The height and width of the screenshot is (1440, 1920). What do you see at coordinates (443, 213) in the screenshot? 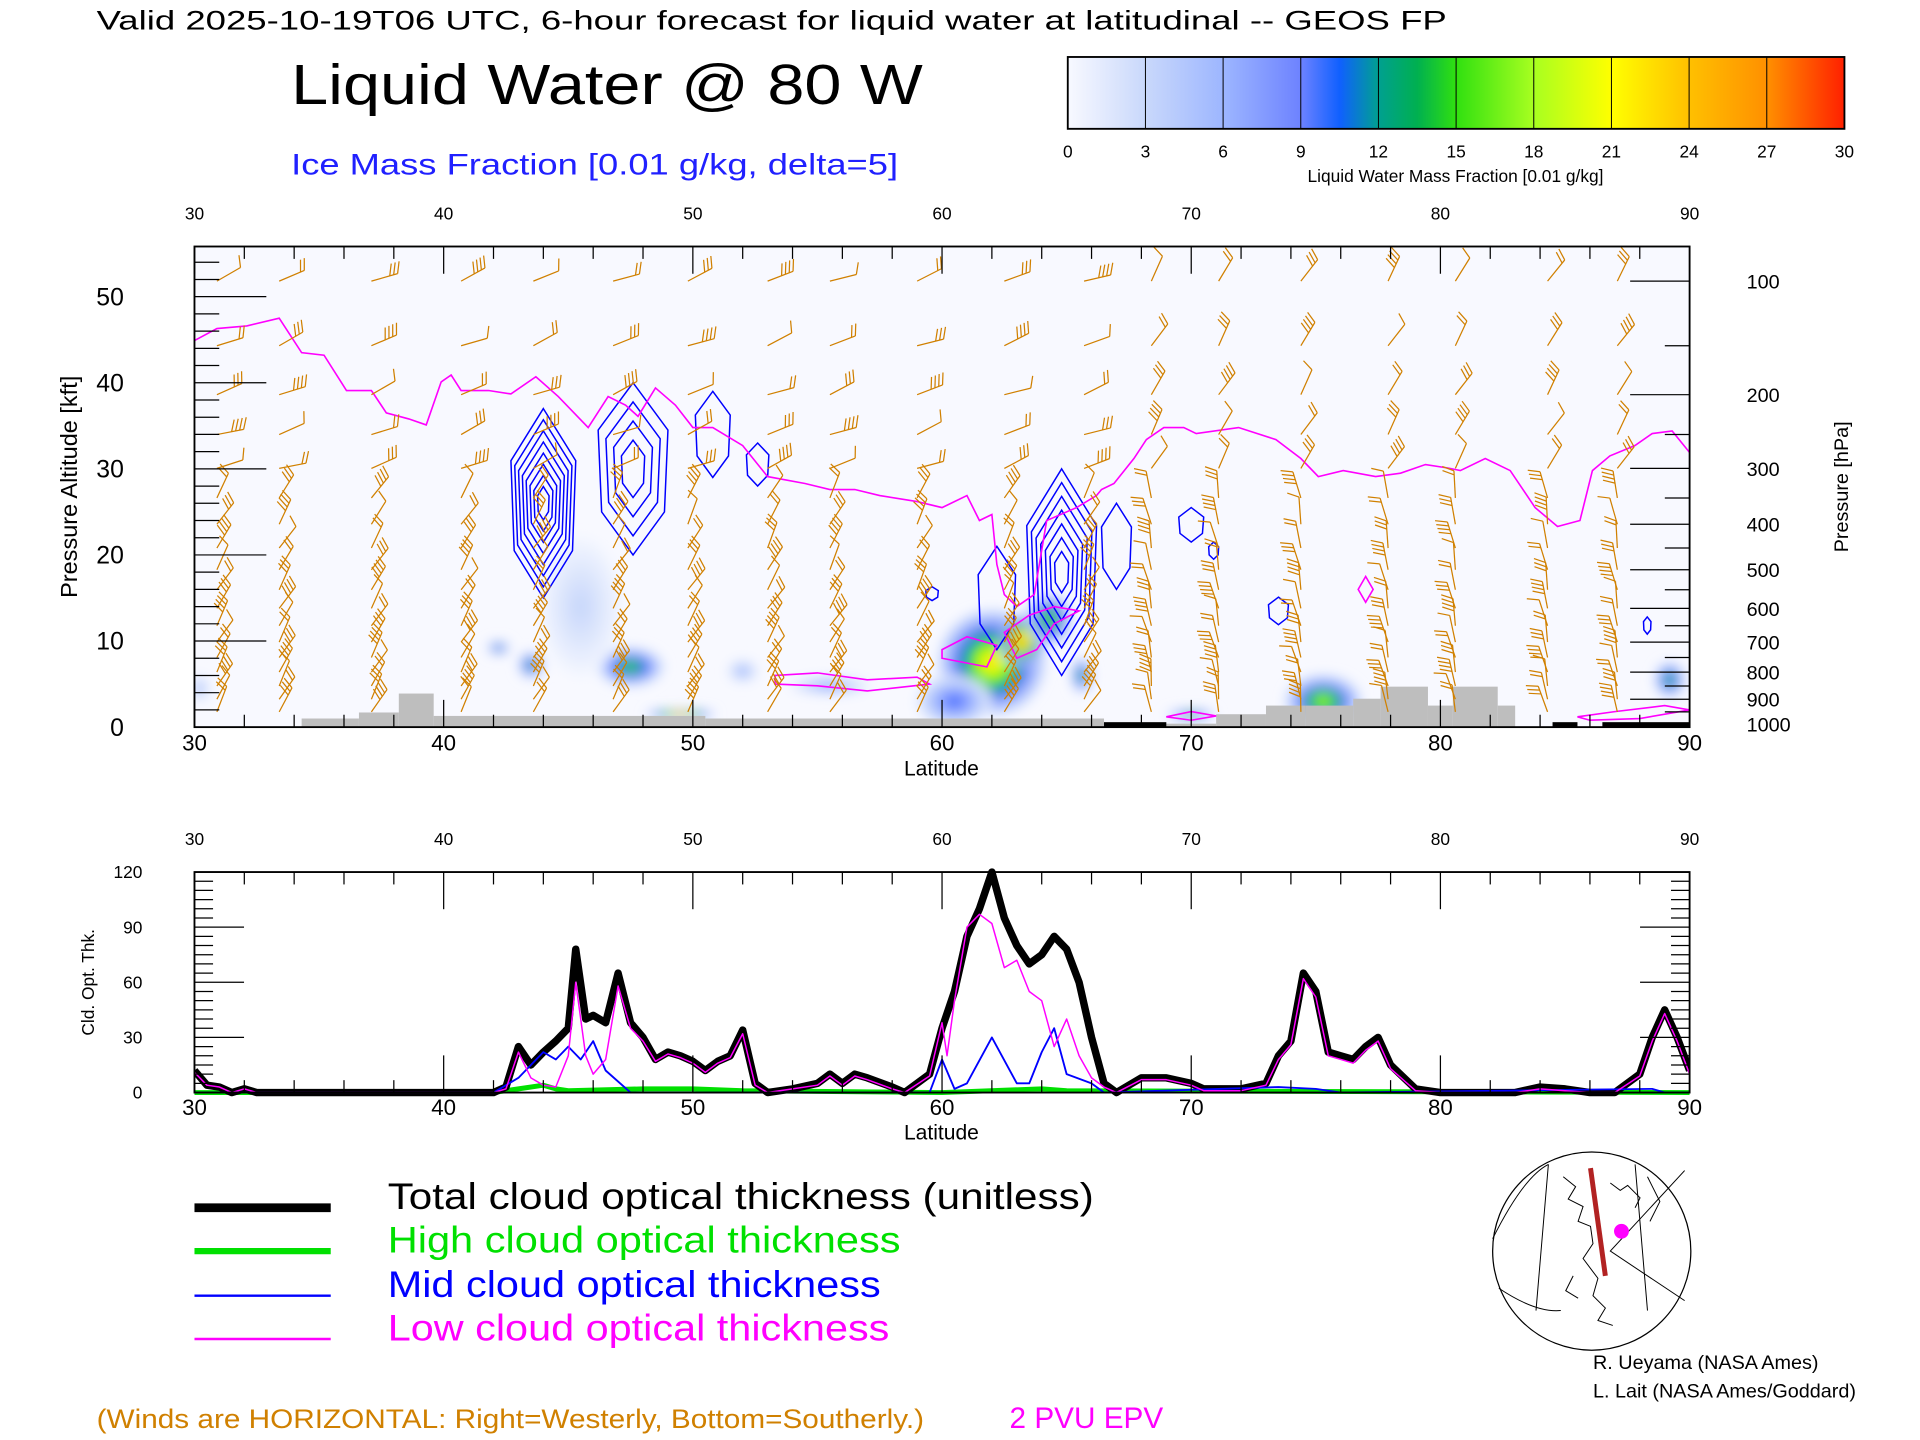
I see `x-tick-label-top: 40` at bounding box center [443, 213].